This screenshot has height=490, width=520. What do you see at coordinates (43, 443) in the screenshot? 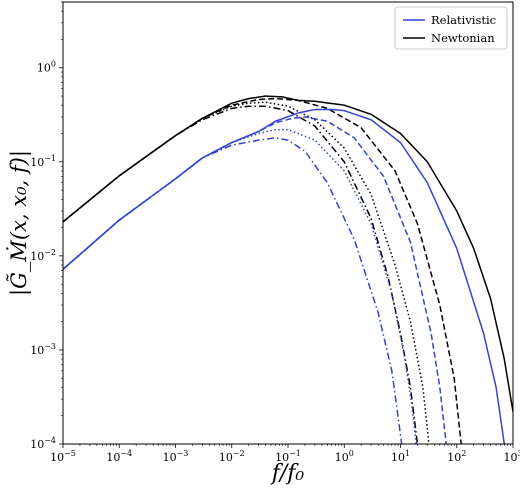
I see `y-tick-label: 10⁻⁴` at bounding box center [43, 443].